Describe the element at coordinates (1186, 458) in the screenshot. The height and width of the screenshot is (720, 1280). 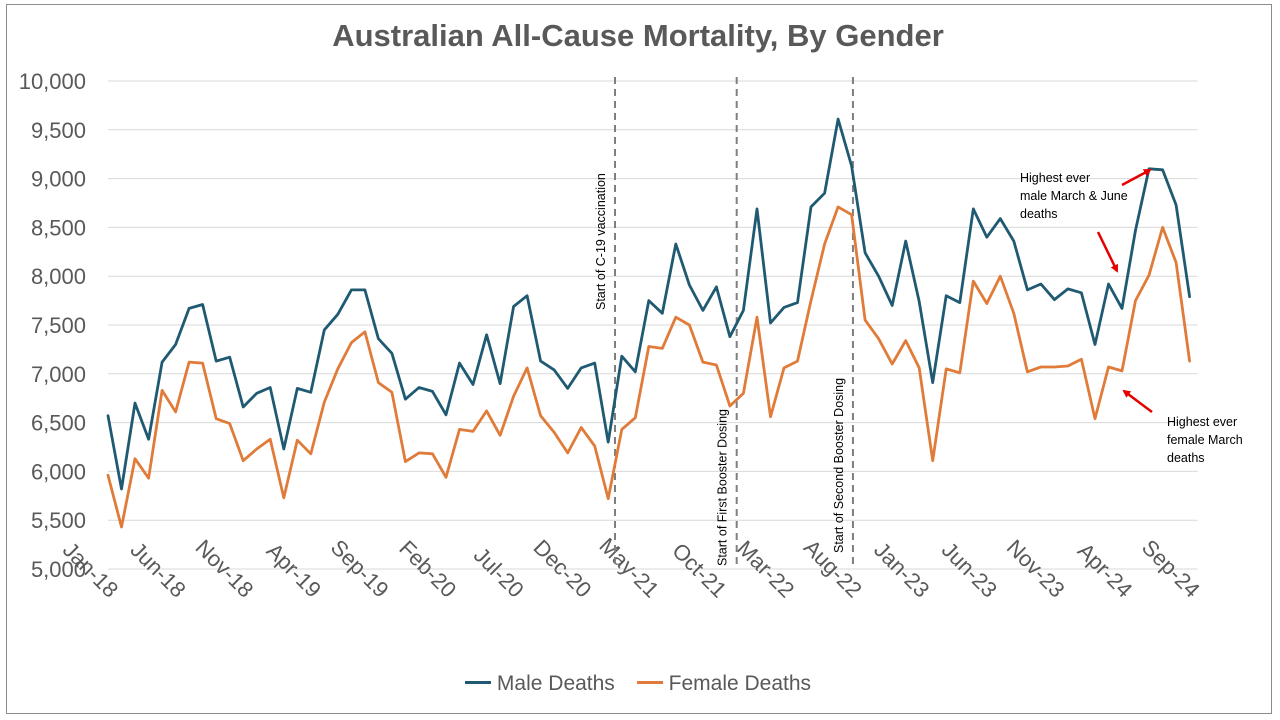
I see `female-annotation-line-3: deaths` at that location.